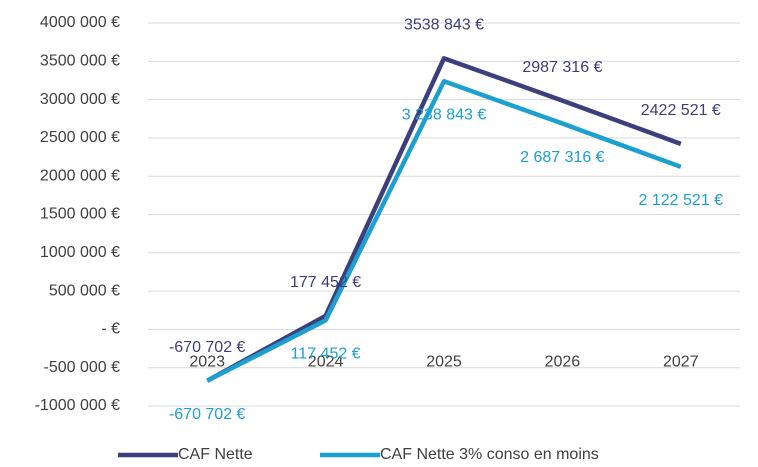  I want to click on y-tick-label: 1500 000 €, so click(80, 214).